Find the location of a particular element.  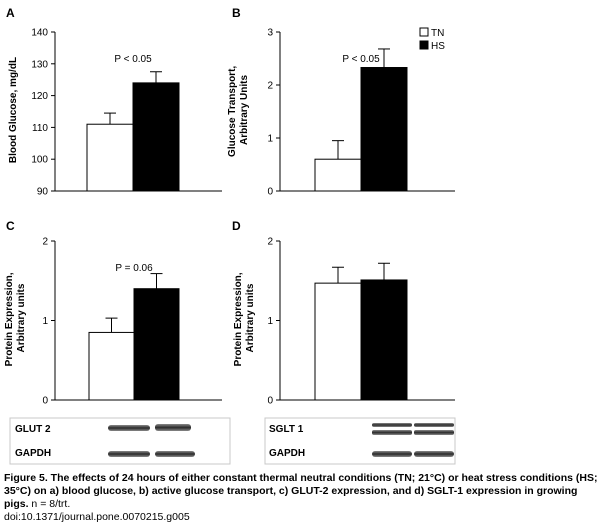

panel-d-blot-gapdh-band-hs is located at coordinates (434, 454).